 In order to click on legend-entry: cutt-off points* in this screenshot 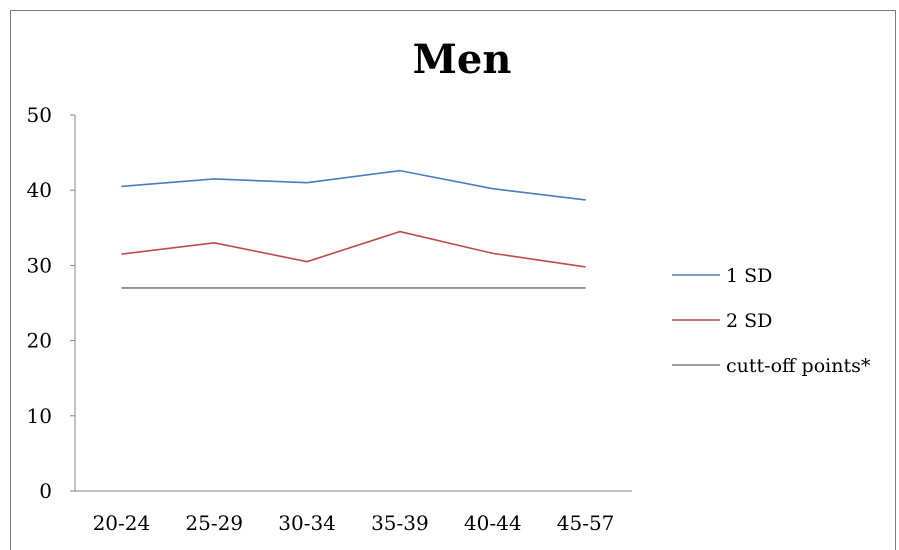, I will do `click(798, 366)`.